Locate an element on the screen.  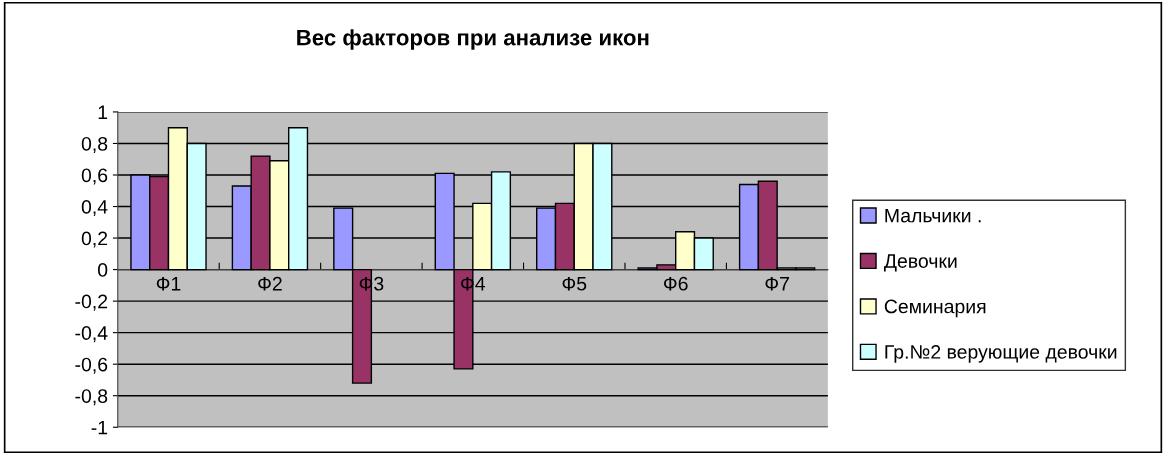
y-tick-label: 0,8 is located at coordinates (94, 144).